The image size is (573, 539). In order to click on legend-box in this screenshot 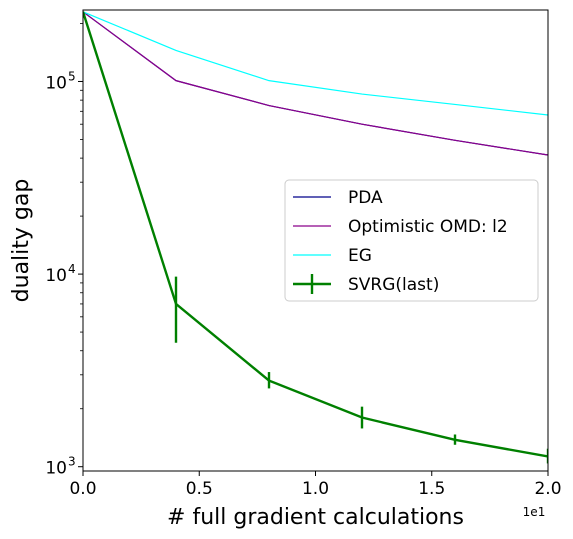, I will do `click(411, 240)`.